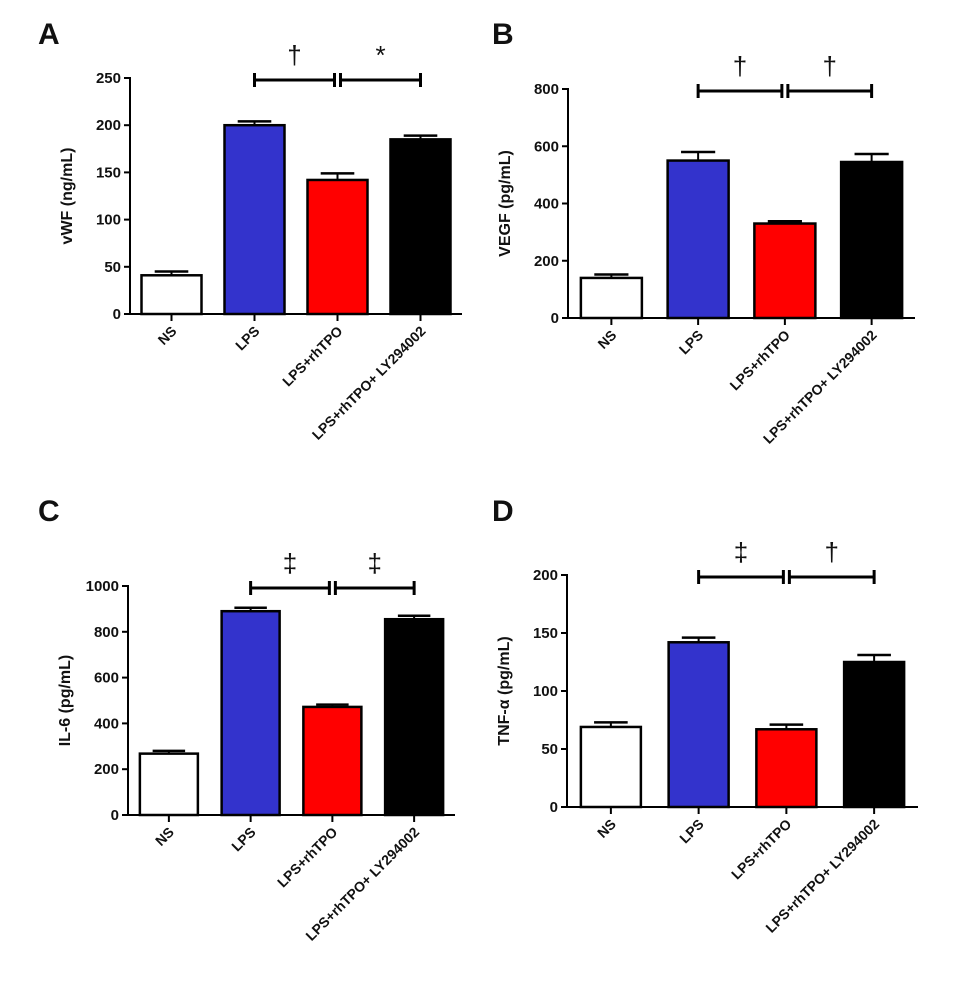 The image size is (980, 995). I want to click on y-tick-label: 1000, so click(102, 586).